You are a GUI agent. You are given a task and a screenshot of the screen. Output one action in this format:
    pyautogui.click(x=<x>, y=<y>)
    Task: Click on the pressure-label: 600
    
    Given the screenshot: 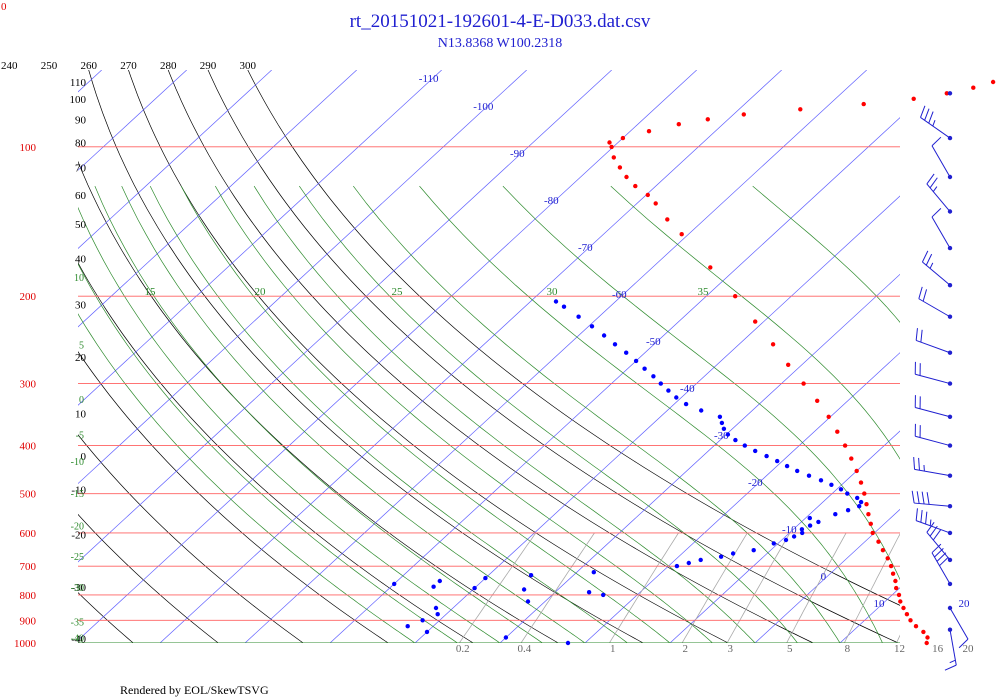 What is the action you would take?
    pyautogui.click(x=28, y=534)
    